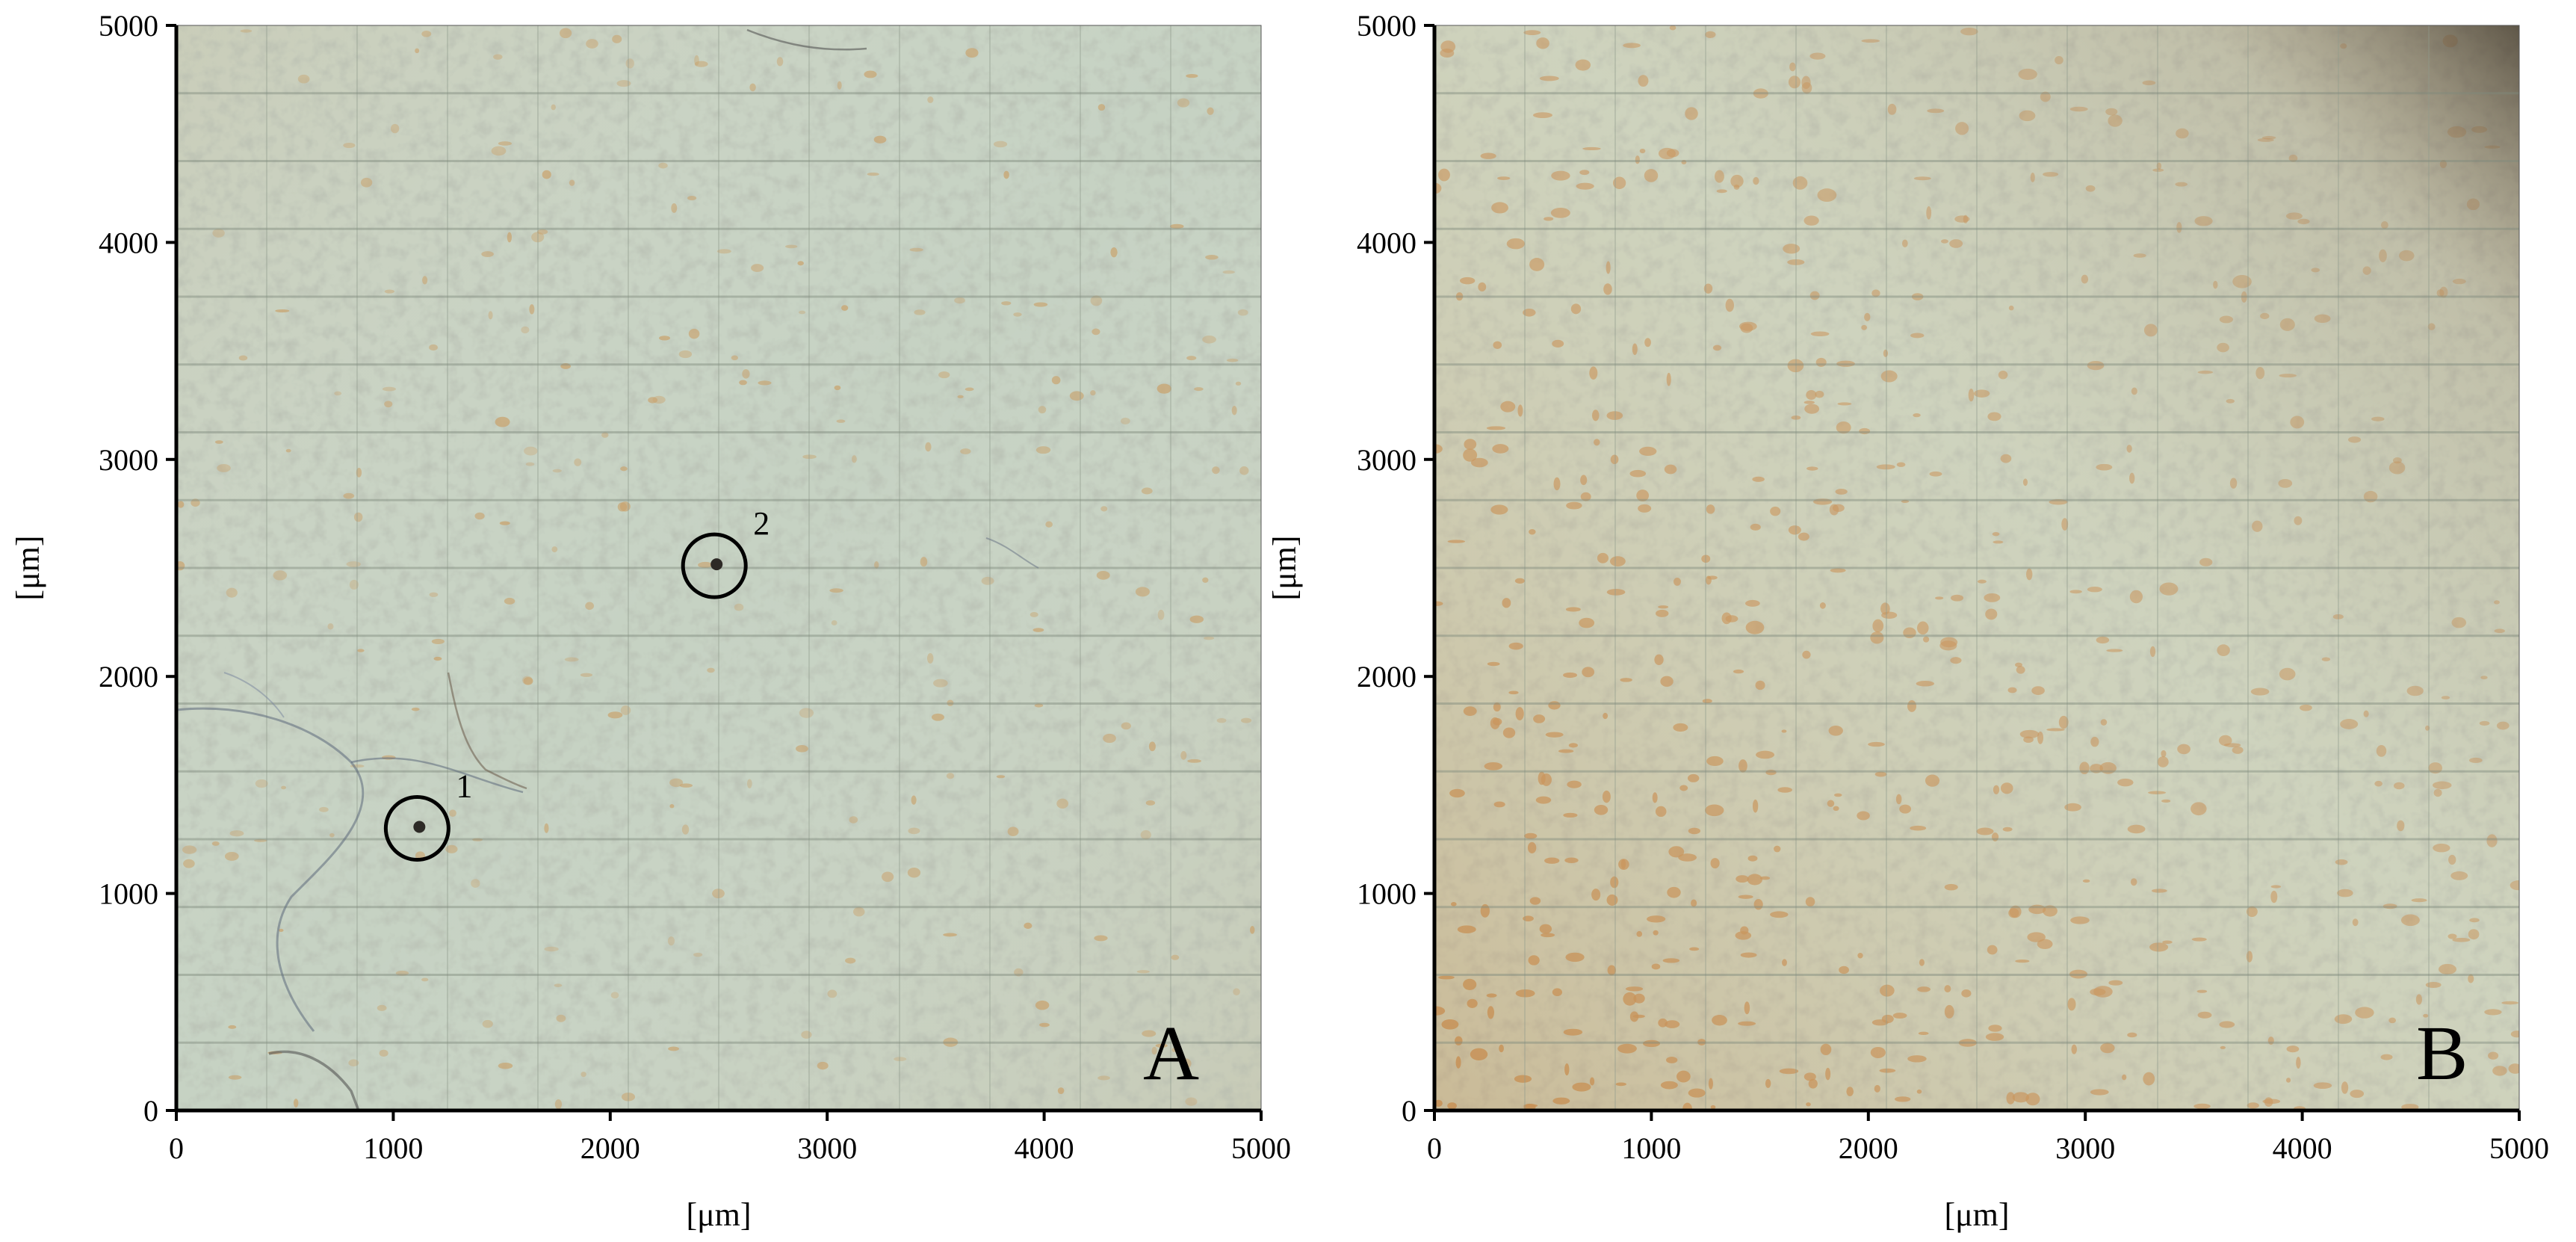 The width and height of the screenshot is (2576, 1242). What do you see at coordinates (128, 676) in the screenshot?
I see `y-tick-label: 2000` at bounding box center [128, 676].